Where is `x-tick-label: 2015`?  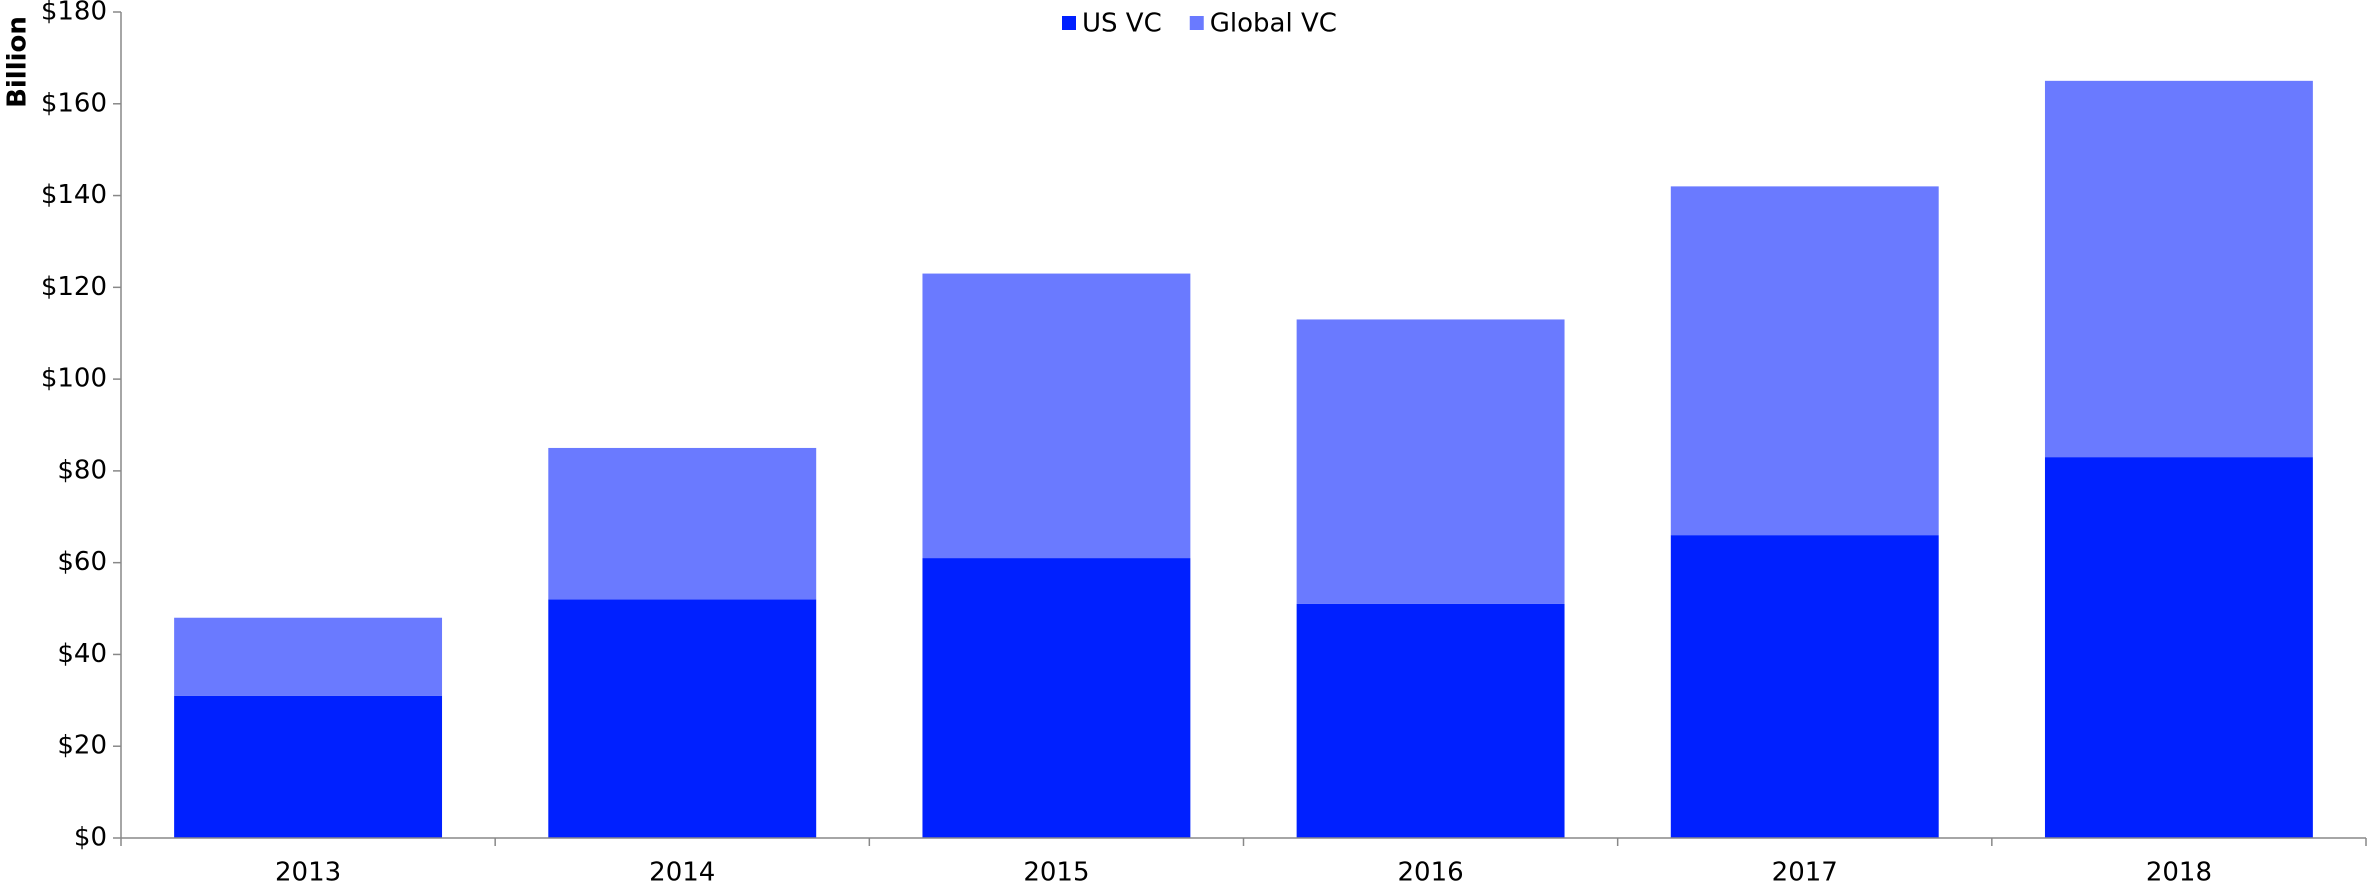
x-tick-label: 2015 is located at coordinates (1056, 873).